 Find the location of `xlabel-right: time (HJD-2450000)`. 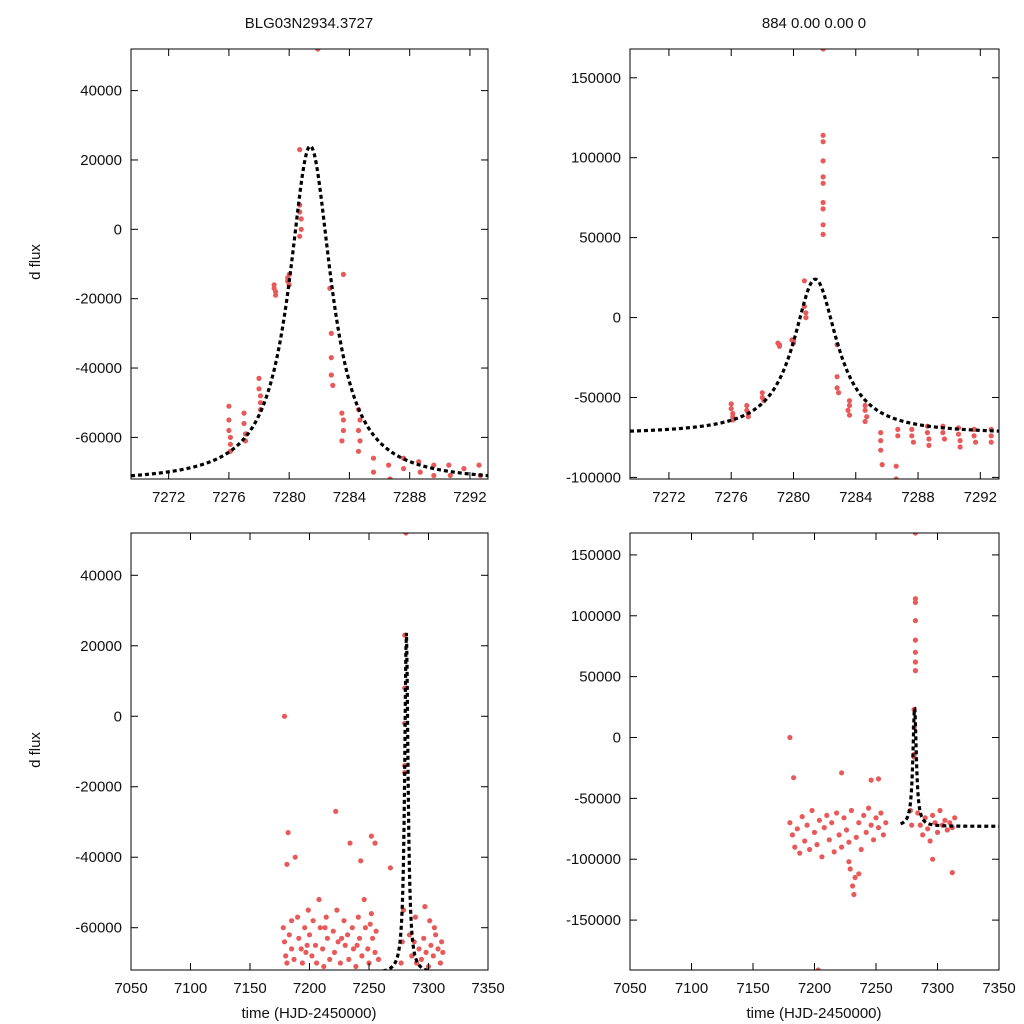

xlabel-right: time (HJD-2450000) is located at coordinates (813, 1013).